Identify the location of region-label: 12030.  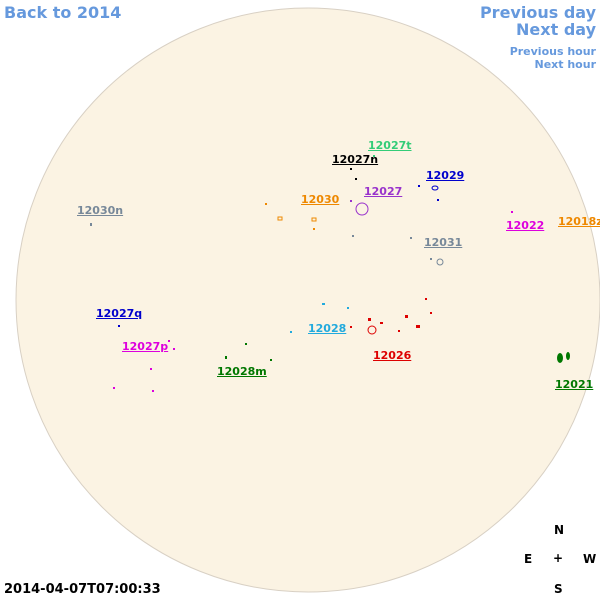
(320, 199).